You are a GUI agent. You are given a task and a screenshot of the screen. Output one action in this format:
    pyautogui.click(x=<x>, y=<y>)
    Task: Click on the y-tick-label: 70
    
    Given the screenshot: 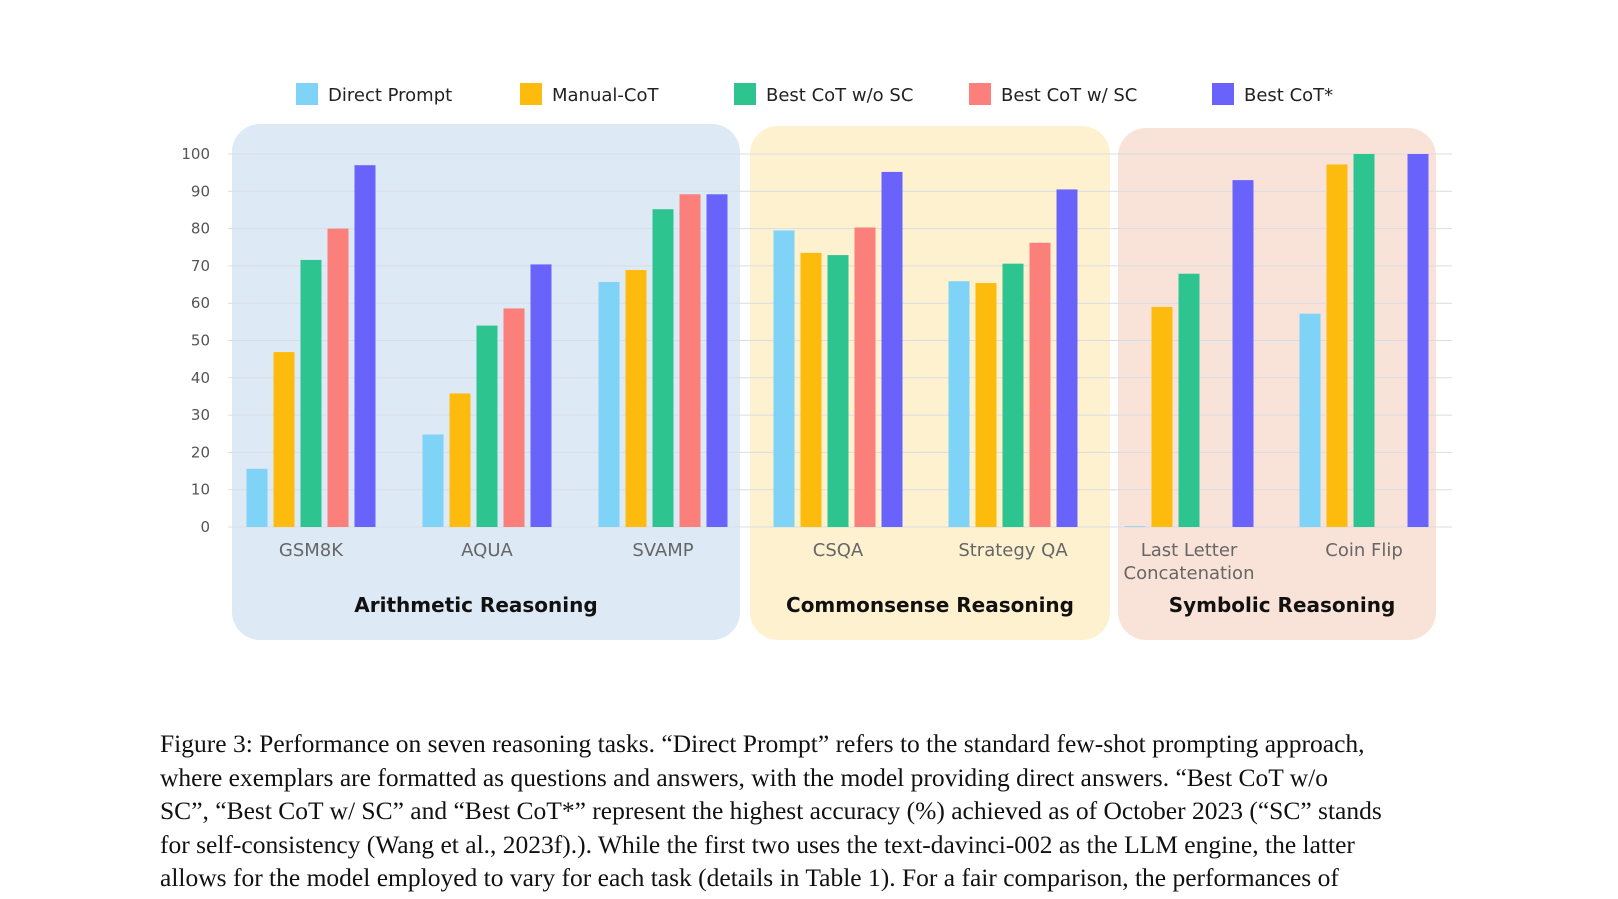 What is the action you would take?
    pyautogui.click(x=200, y=266)
    